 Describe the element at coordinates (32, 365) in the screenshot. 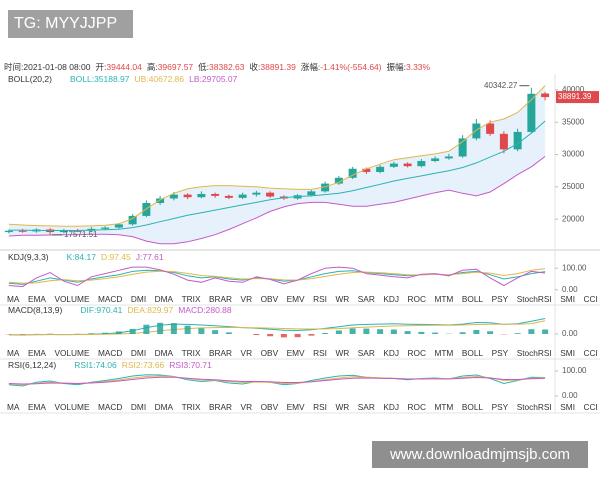

I see `indicator-name: RSI(6,12,24)` at that location.